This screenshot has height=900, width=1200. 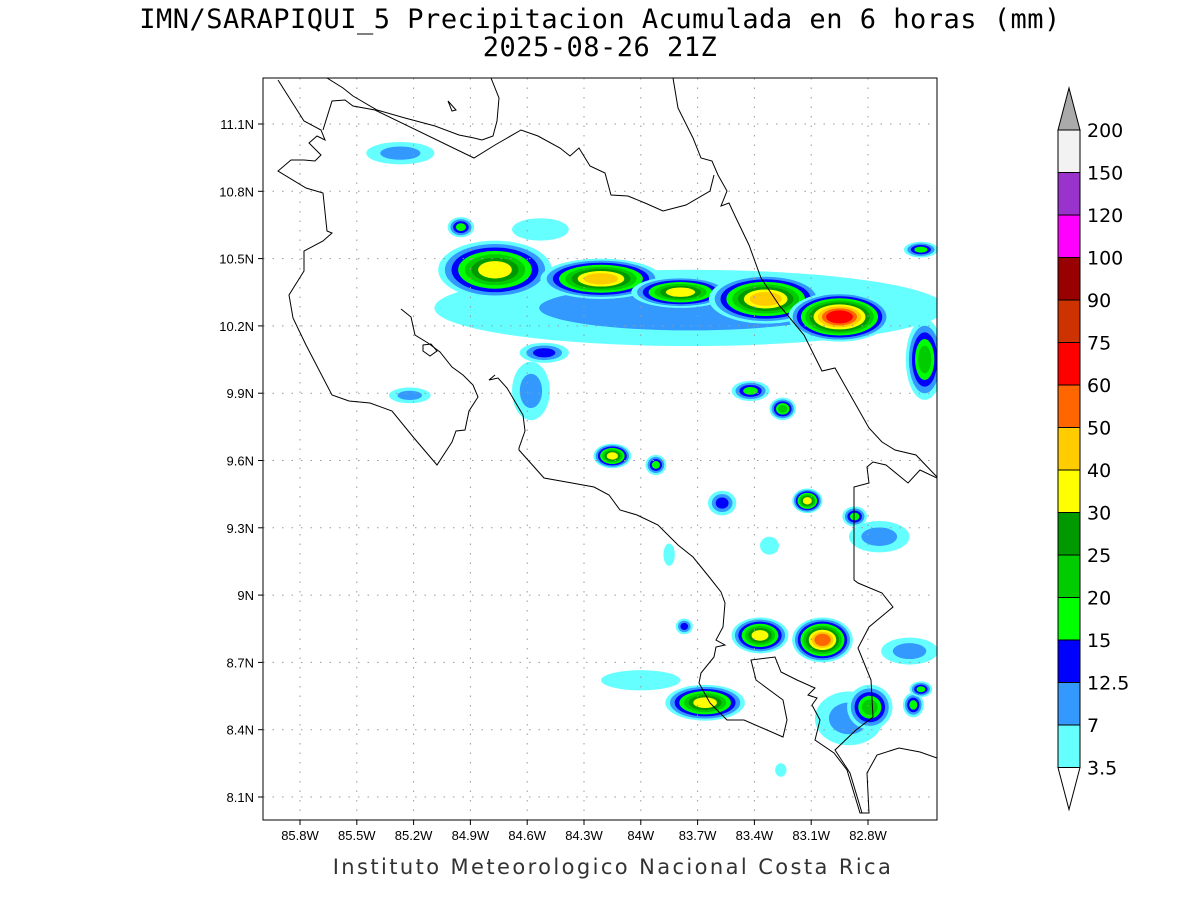 I want to click on lat-tick-label: 9.6N, so click(x=240, y=461).